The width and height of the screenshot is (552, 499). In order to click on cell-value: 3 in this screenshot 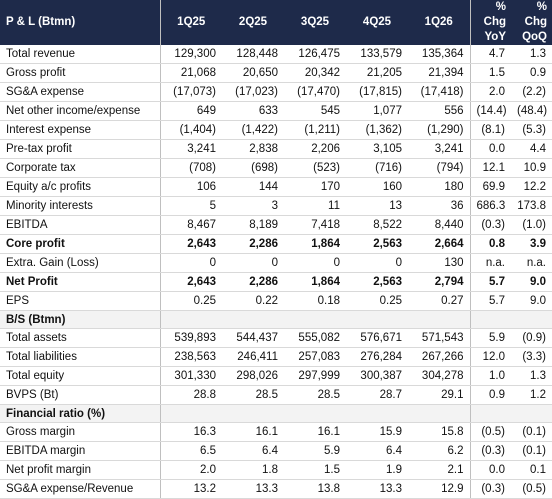, I will do `click(253, 206)`.